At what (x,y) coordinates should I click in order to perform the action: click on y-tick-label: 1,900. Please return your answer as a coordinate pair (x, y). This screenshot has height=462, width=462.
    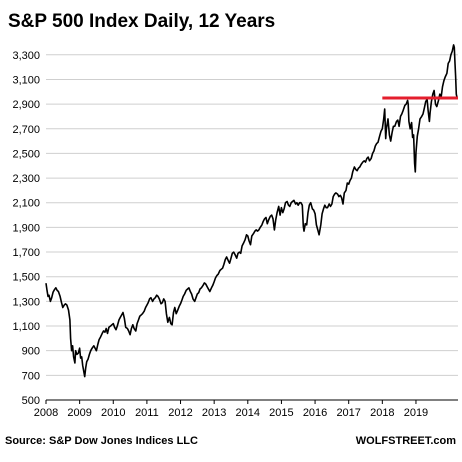
    Looking at the image, I should click on (26, 228).